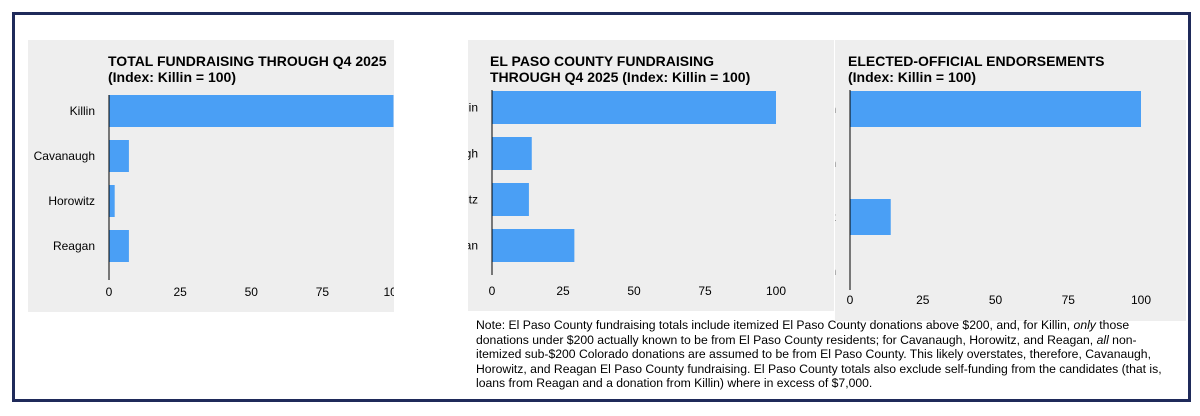 This screenshot has height=416, width=1200. I want to click on chart-title-line-1: TOTAL FUNDRAISING THROUGH Q4 2025, so click(247, 61).